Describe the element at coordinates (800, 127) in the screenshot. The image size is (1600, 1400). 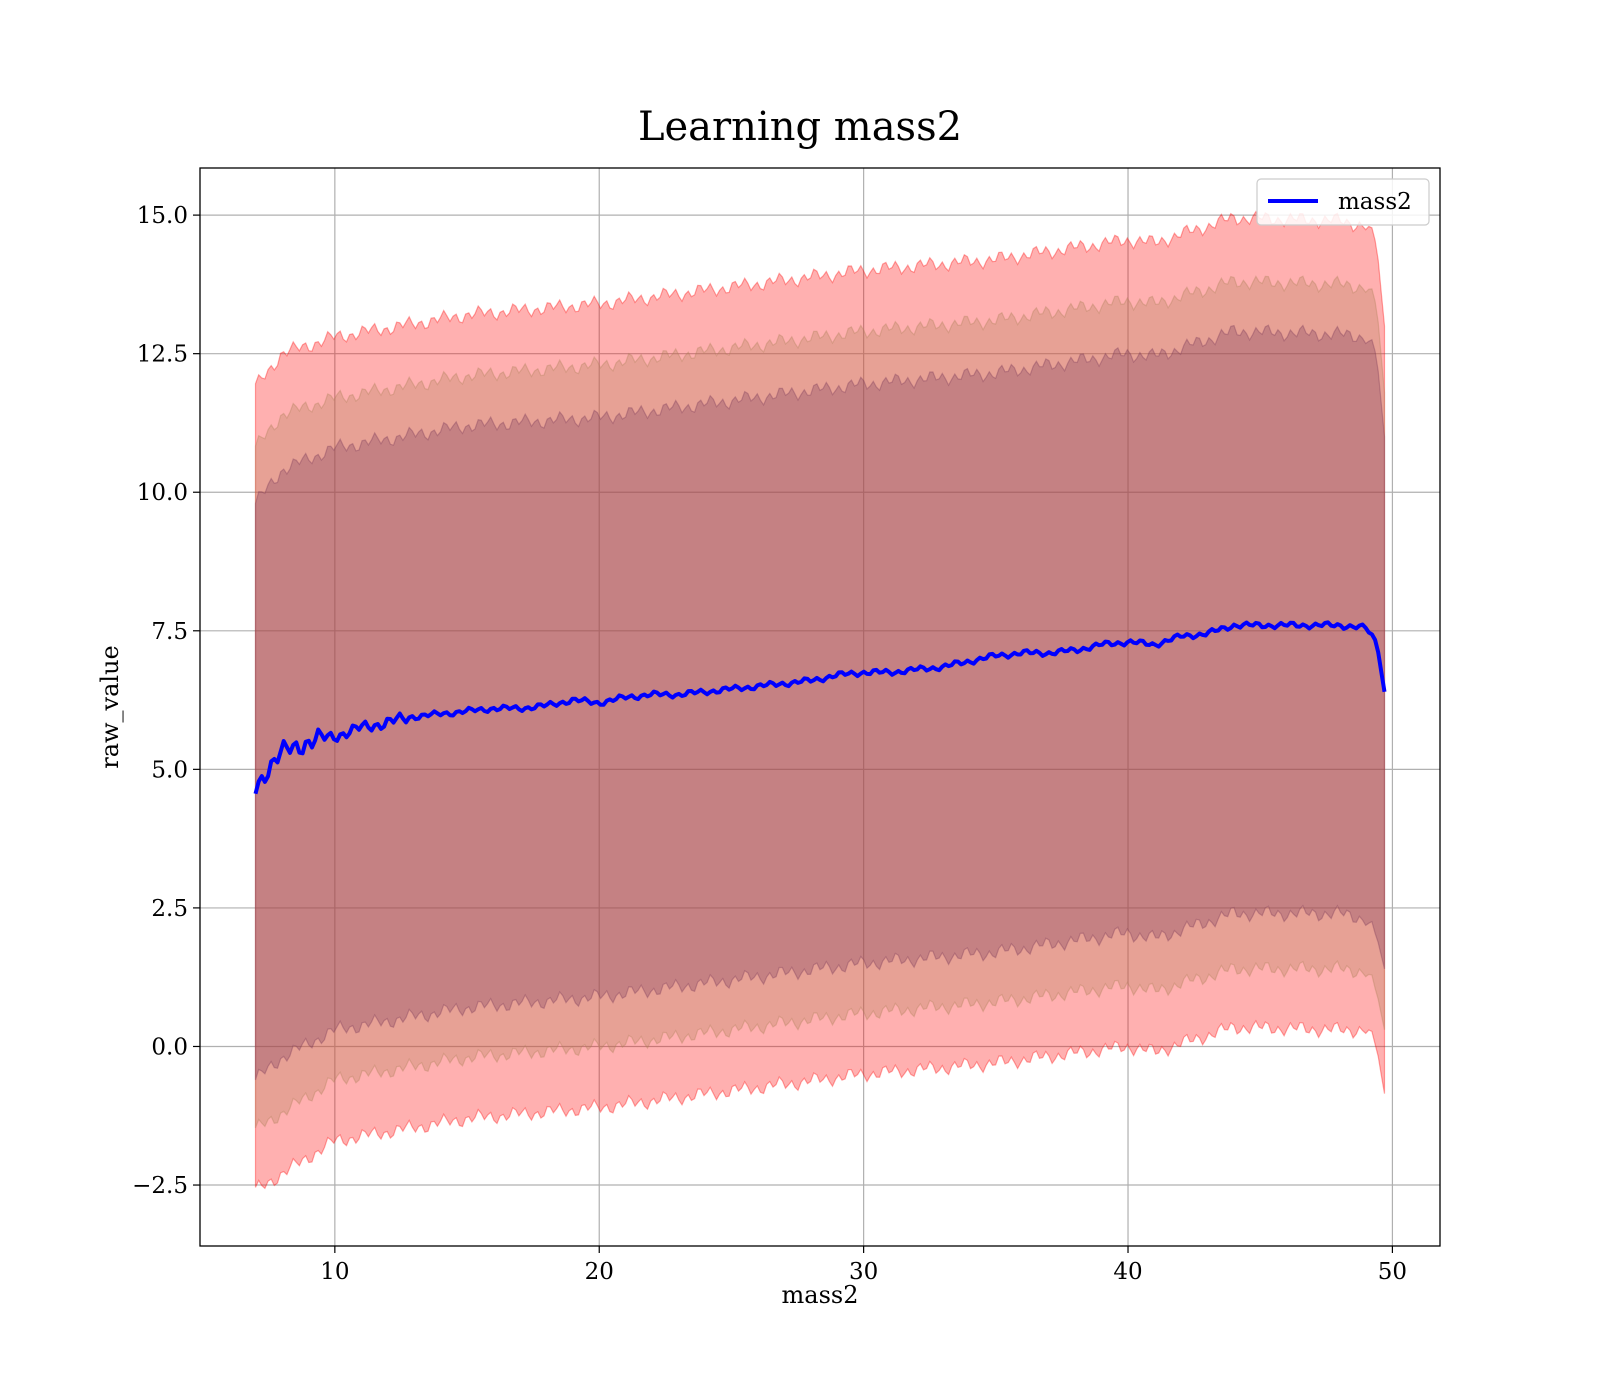
I see `chart-title: Learning mass2` at that location.